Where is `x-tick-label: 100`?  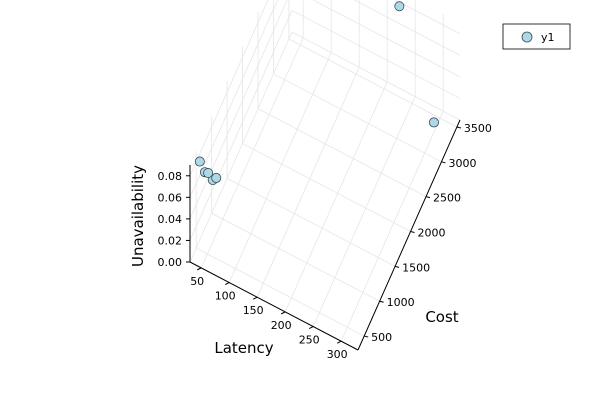 x-tick-label: 100 is located at coordinates (225, 296).